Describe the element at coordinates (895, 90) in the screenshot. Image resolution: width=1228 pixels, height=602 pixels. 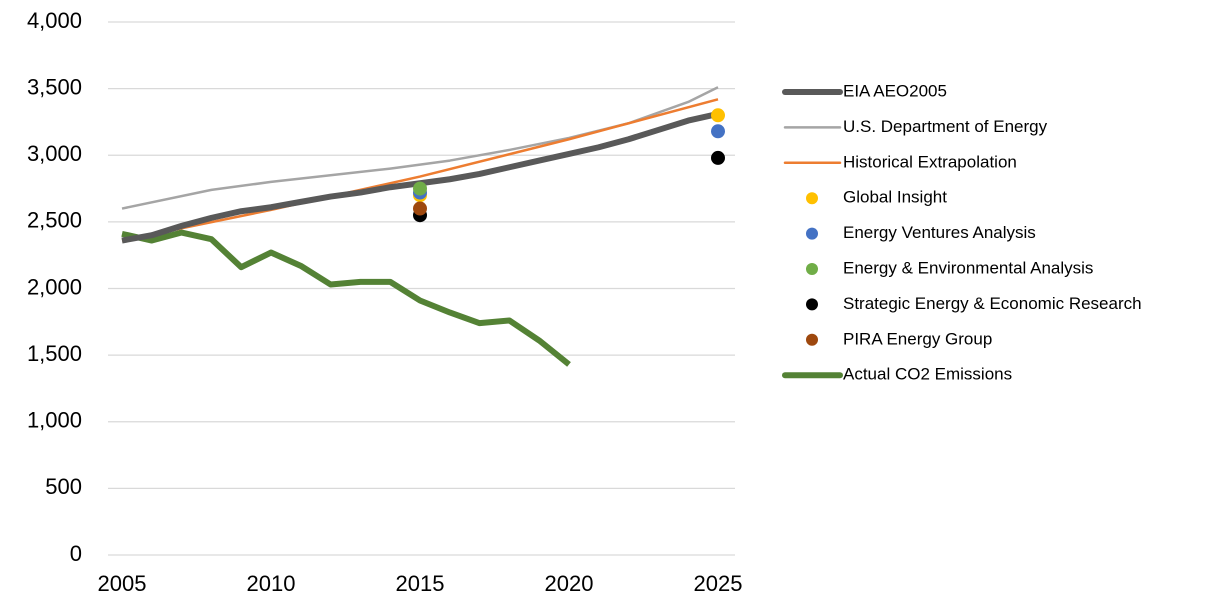
I see `legend-label: EIA AEO2005` at that location.